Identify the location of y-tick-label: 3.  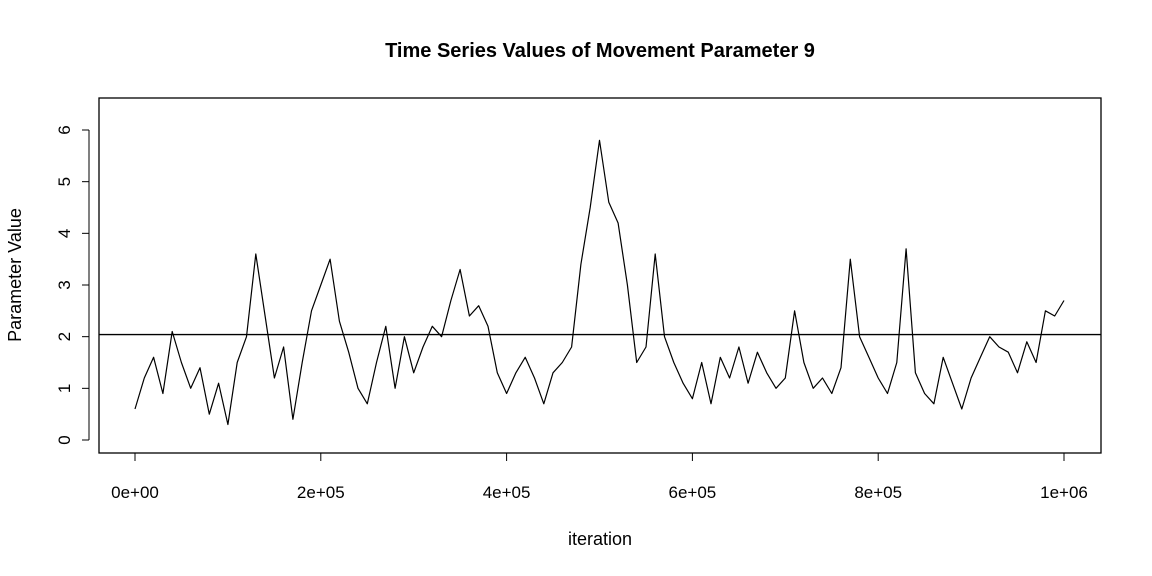
(64, 284).